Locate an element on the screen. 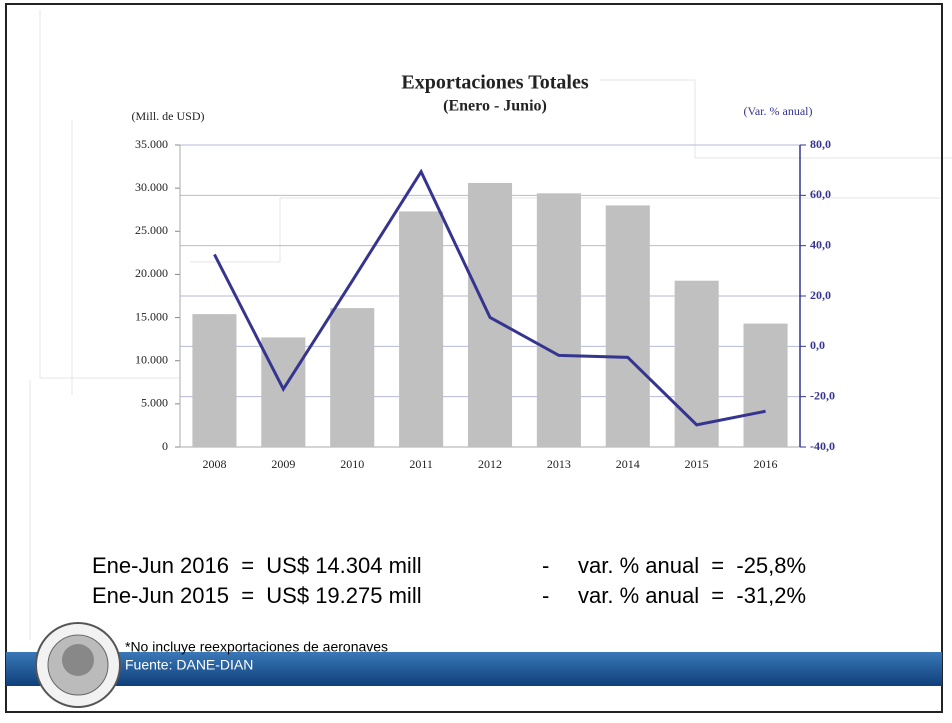 The height and width of the screenshot is (723, 952). y2-tick-label: -20,0 is located at coordinates (822, 395).